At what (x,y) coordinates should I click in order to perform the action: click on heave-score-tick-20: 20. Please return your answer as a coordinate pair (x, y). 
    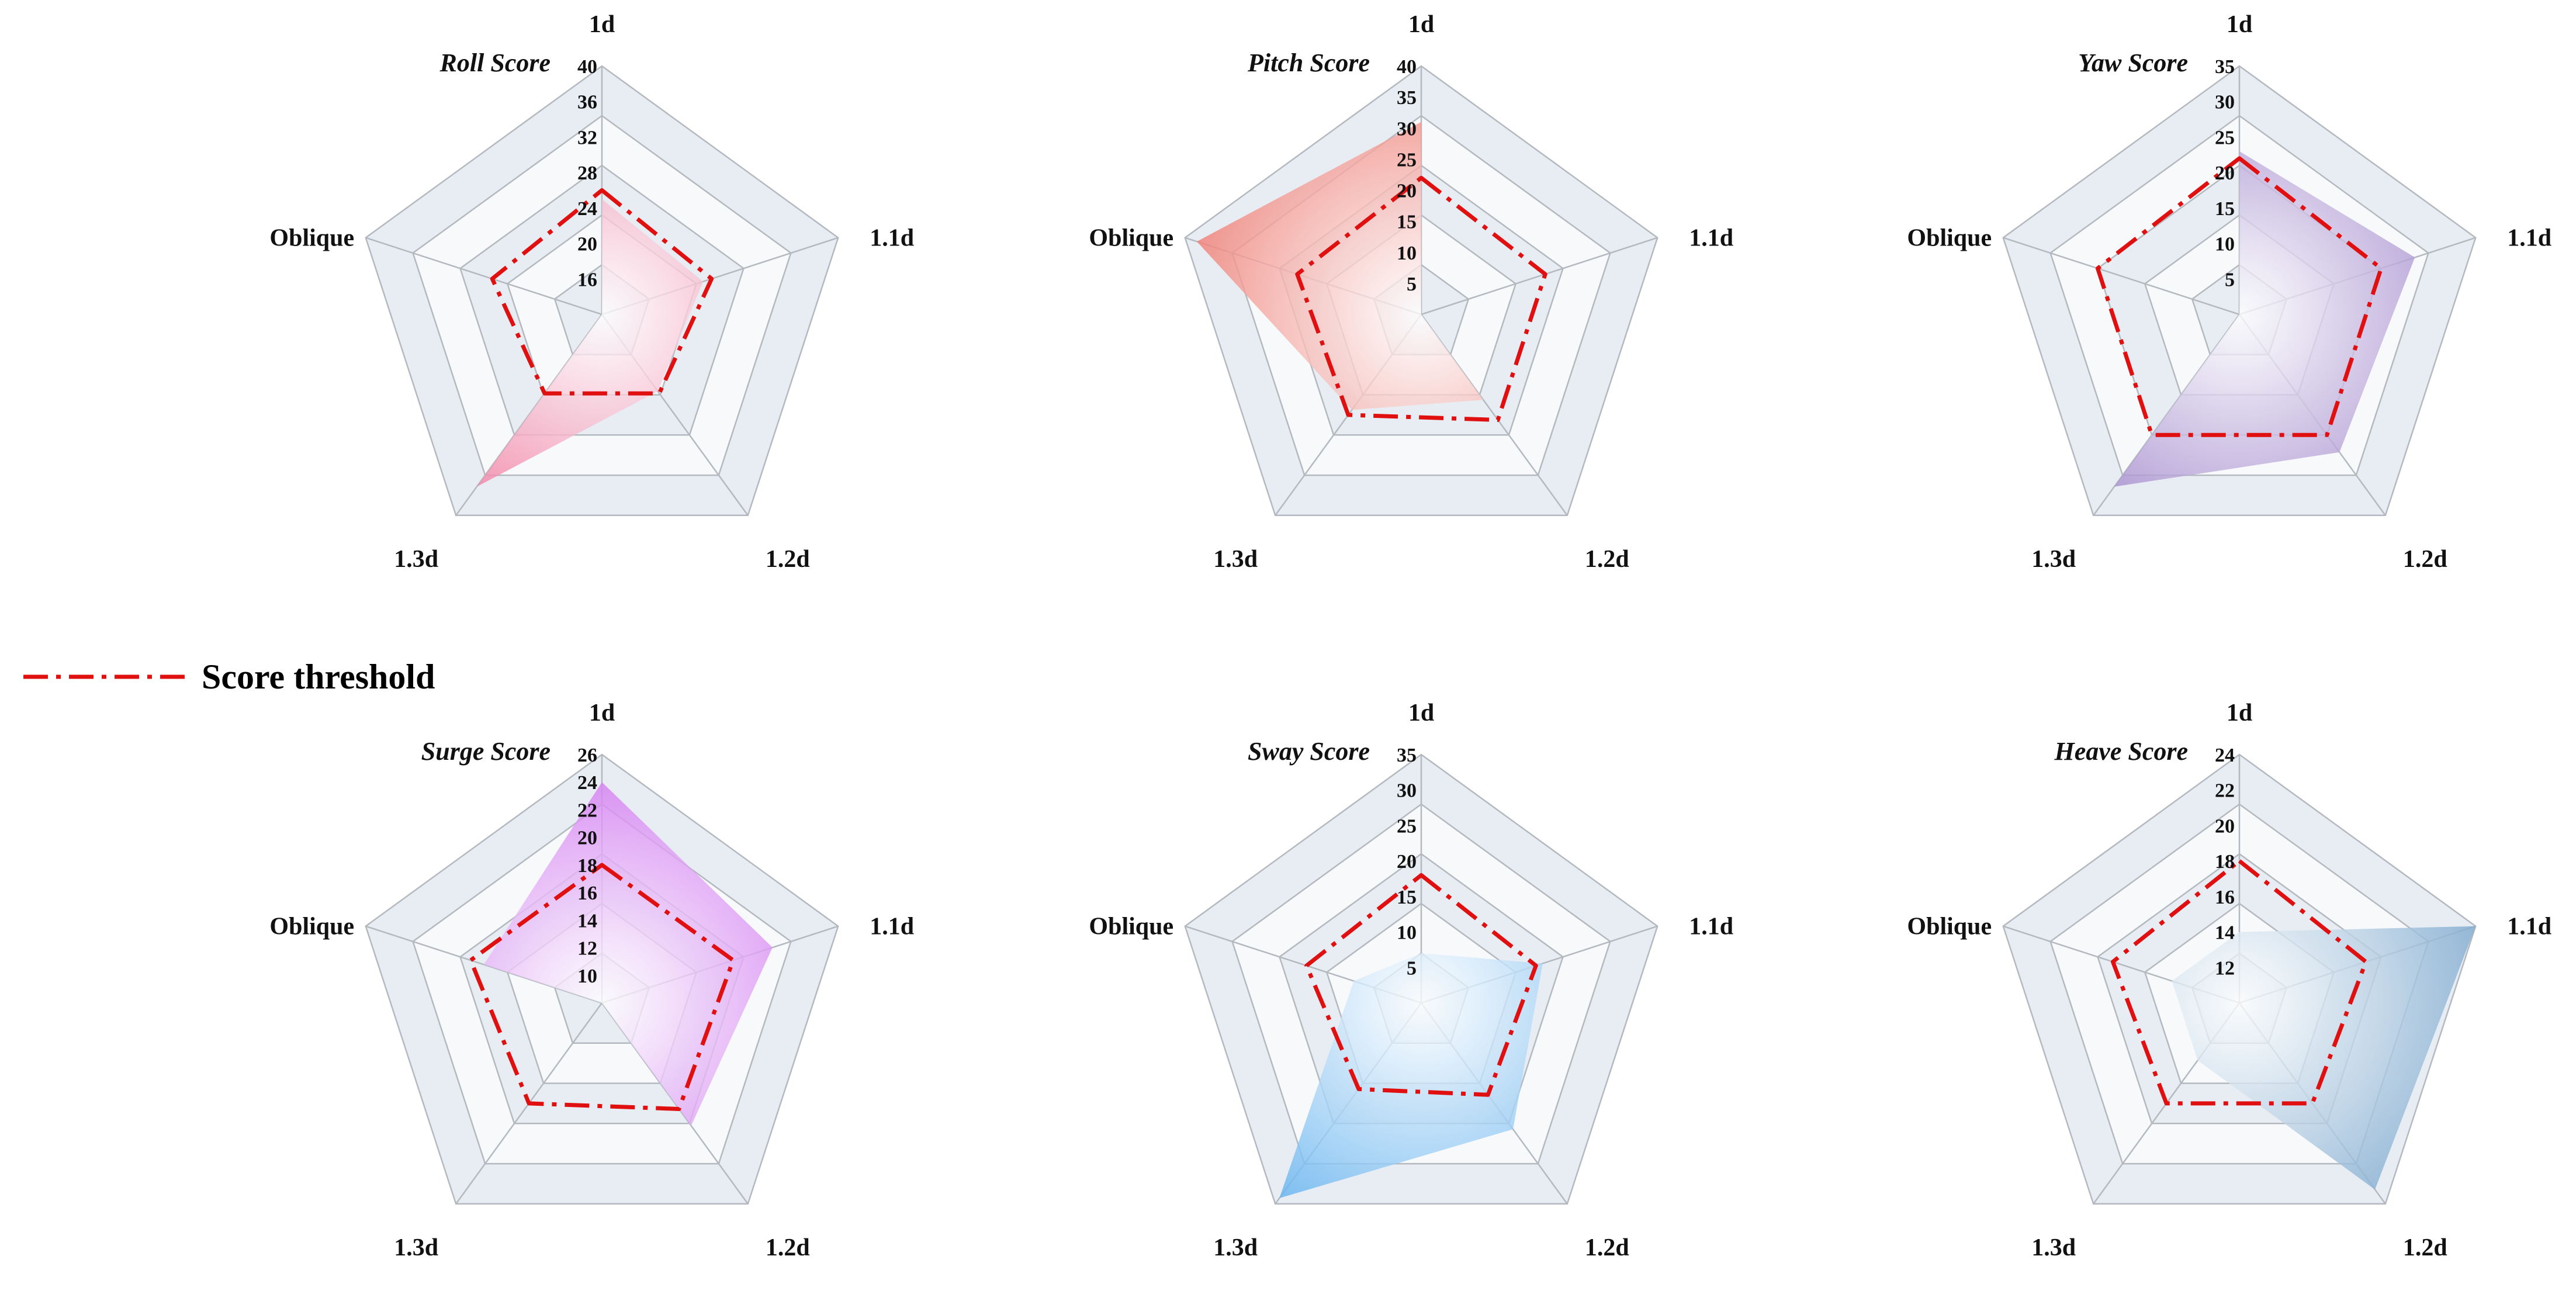
    Looking at the image, I should click on (2225, 826).